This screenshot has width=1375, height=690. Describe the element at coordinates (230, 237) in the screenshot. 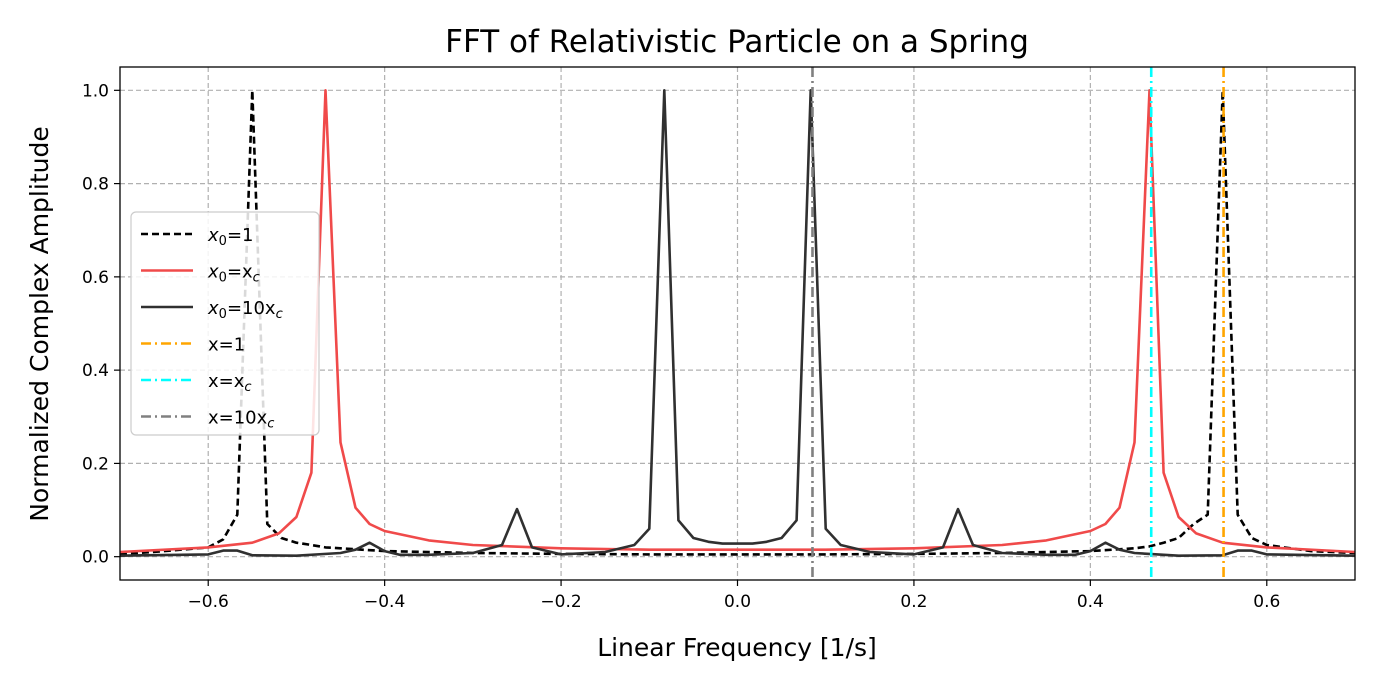

I see `legend-label: x0=1` at that location.